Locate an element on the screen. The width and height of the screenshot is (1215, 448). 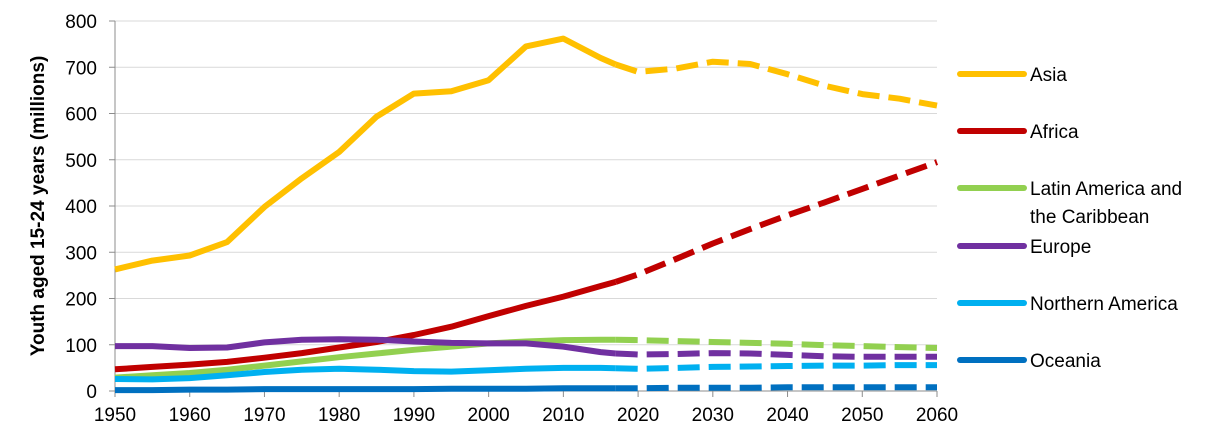
line-latin-america-and-the-caribbean-projection is located at coordinates (776, 343).